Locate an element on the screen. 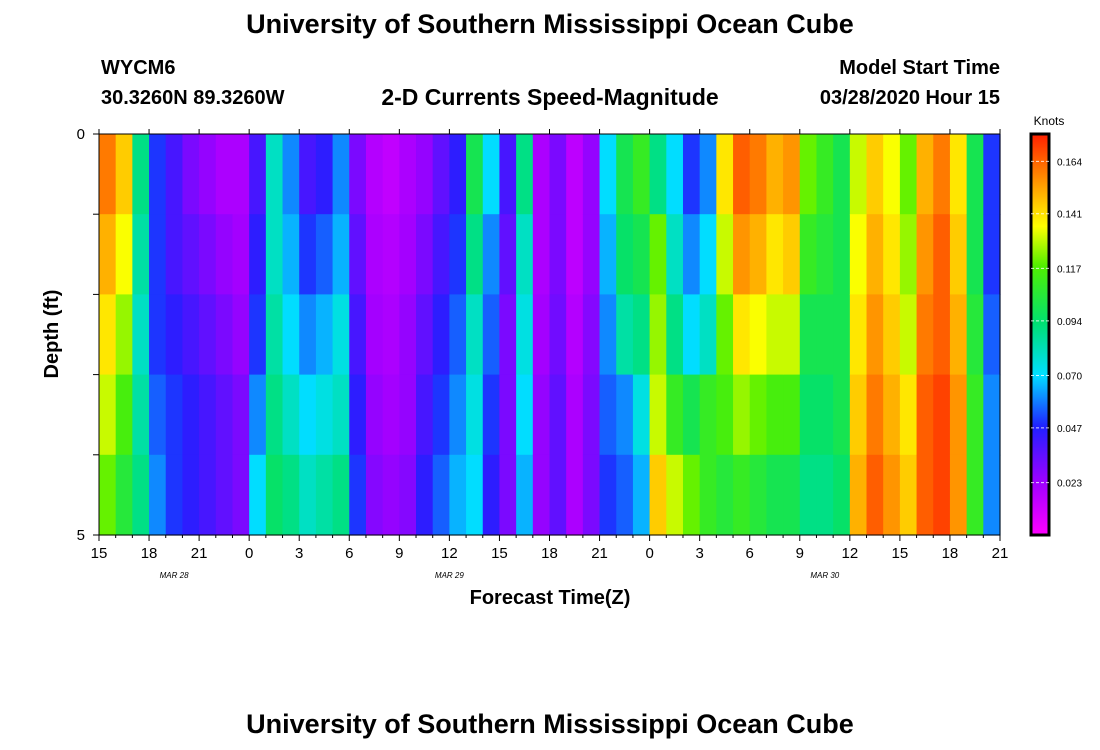 The width and height of the screenshot is (1100, 750). x-tick-label: 12 is located at coordinates (849, 553).